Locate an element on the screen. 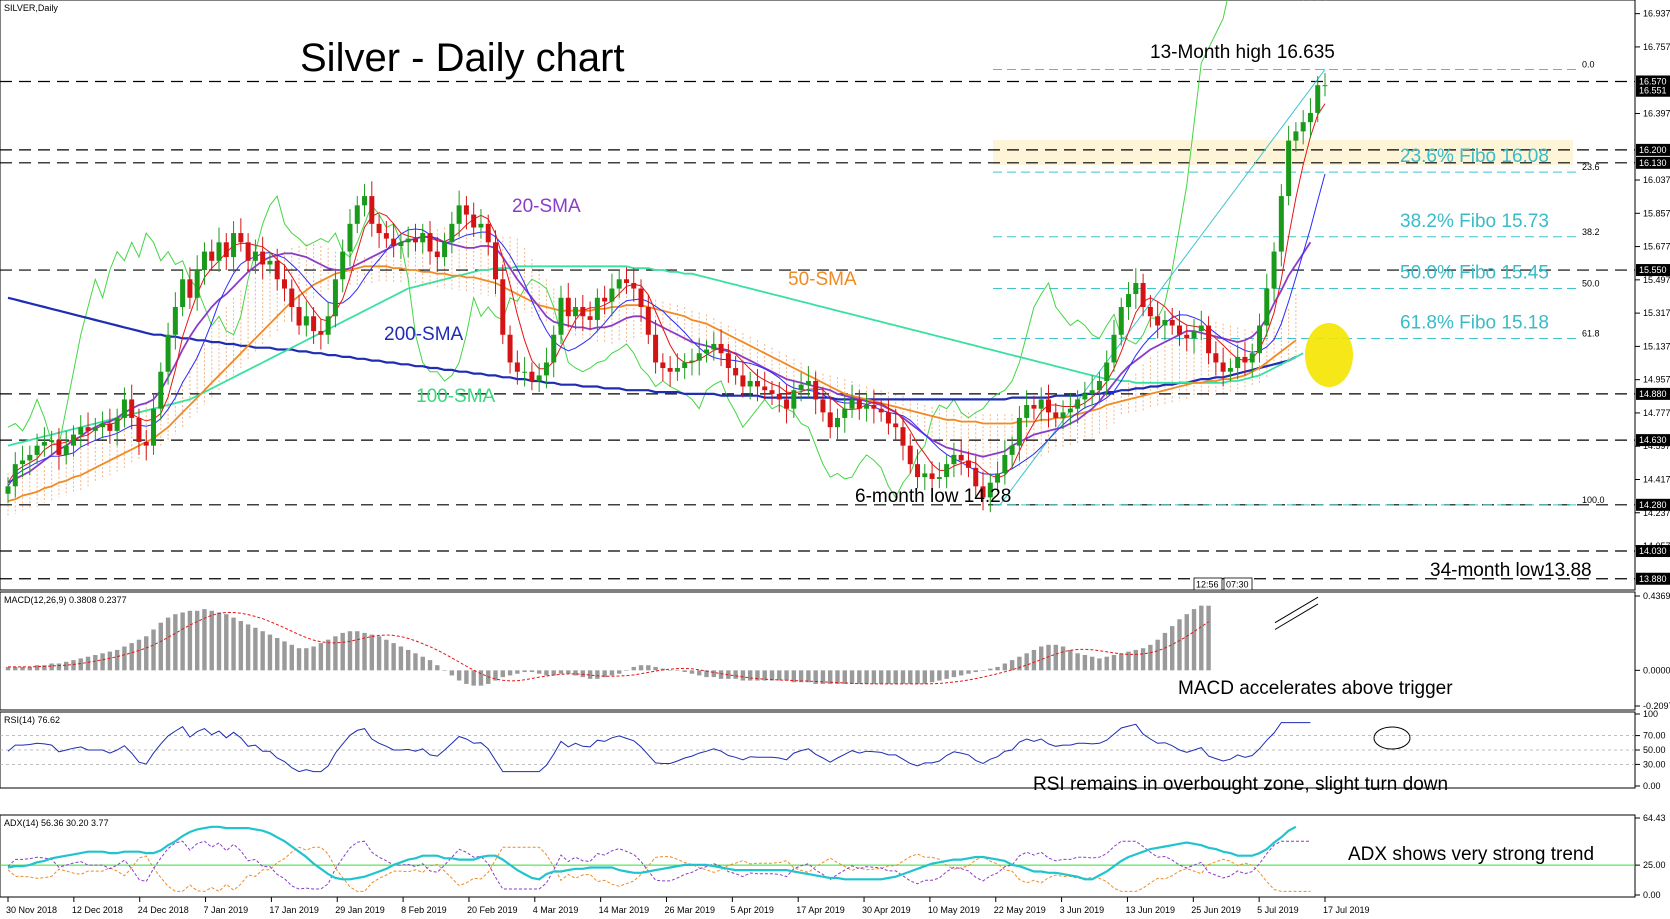  adx-axis-label: 64.43 is located at coordinates (1654, 818).